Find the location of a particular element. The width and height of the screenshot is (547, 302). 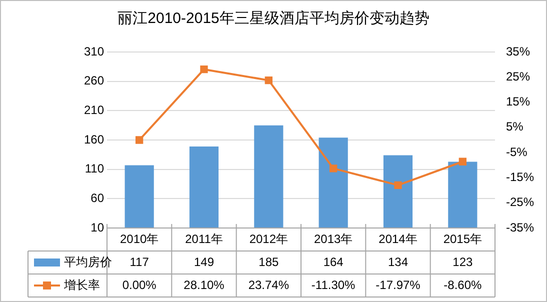

x-tick-label: 2015年 is located at coordinates (462, 239).